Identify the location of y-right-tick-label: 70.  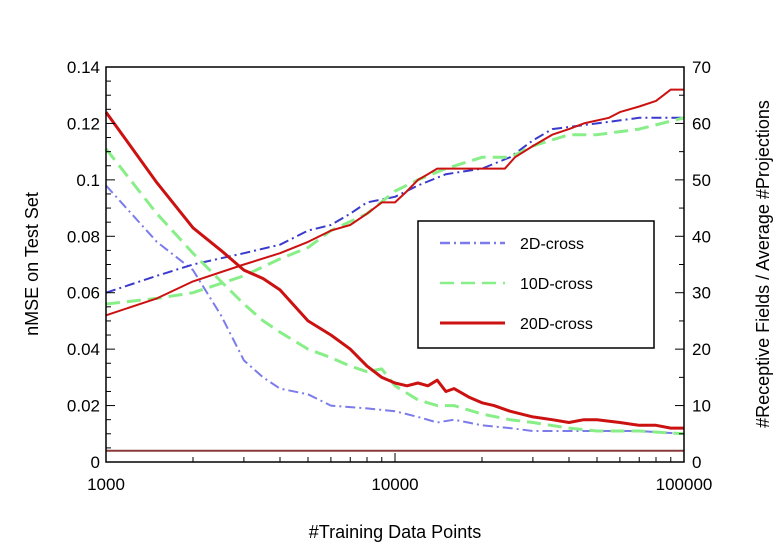
(701, 67).